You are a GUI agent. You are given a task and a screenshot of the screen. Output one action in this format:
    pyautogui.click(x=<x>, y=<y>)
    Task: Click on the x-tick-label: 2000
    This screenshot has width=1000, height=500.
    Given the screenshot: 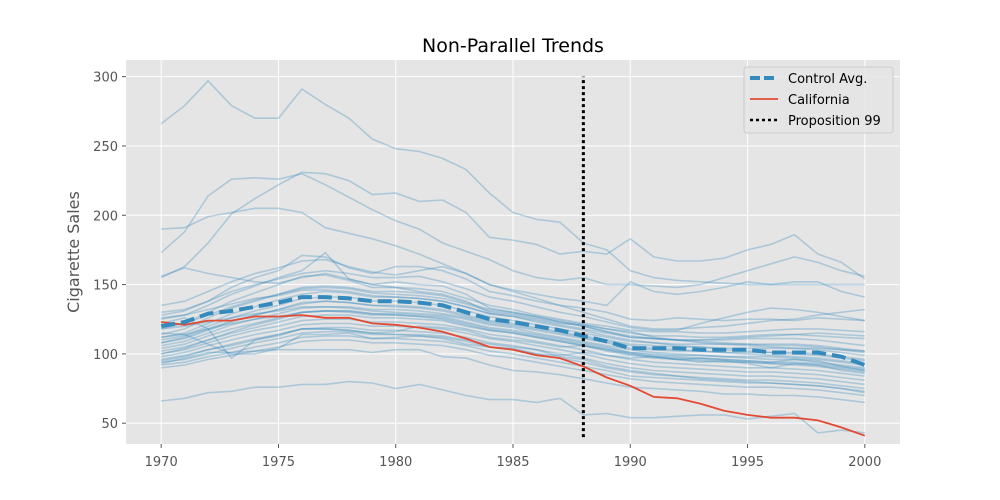 What is the action you would take?
    pyautogui.click(x=864, y=462)
    